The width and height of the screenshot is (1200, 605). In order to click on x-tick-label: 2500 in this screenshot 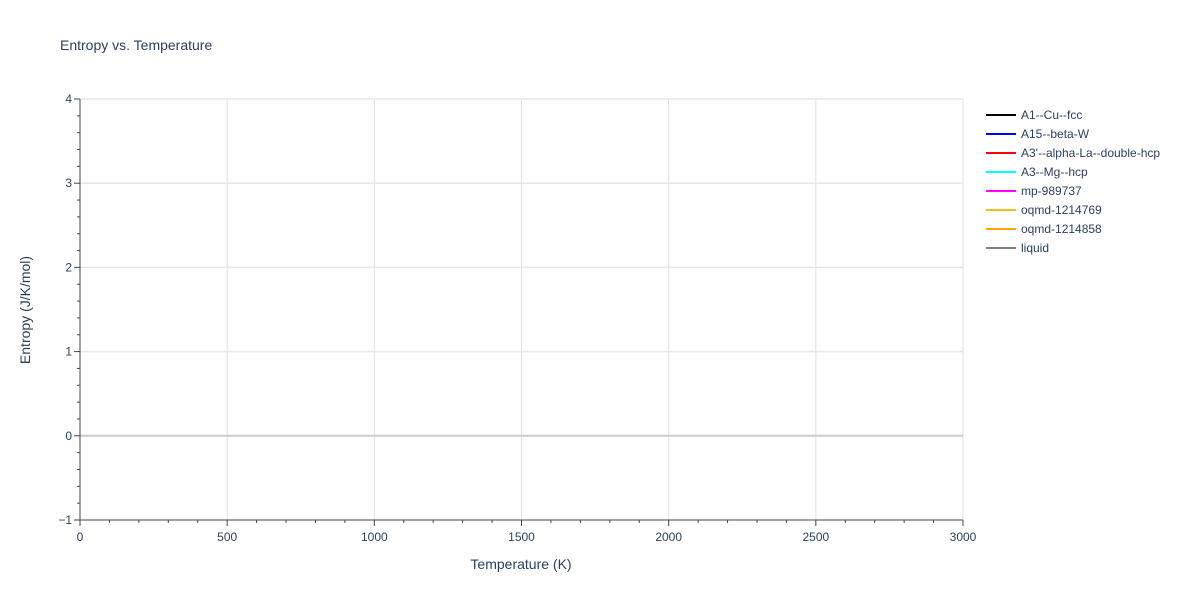, I will do `click(815, 537)`.